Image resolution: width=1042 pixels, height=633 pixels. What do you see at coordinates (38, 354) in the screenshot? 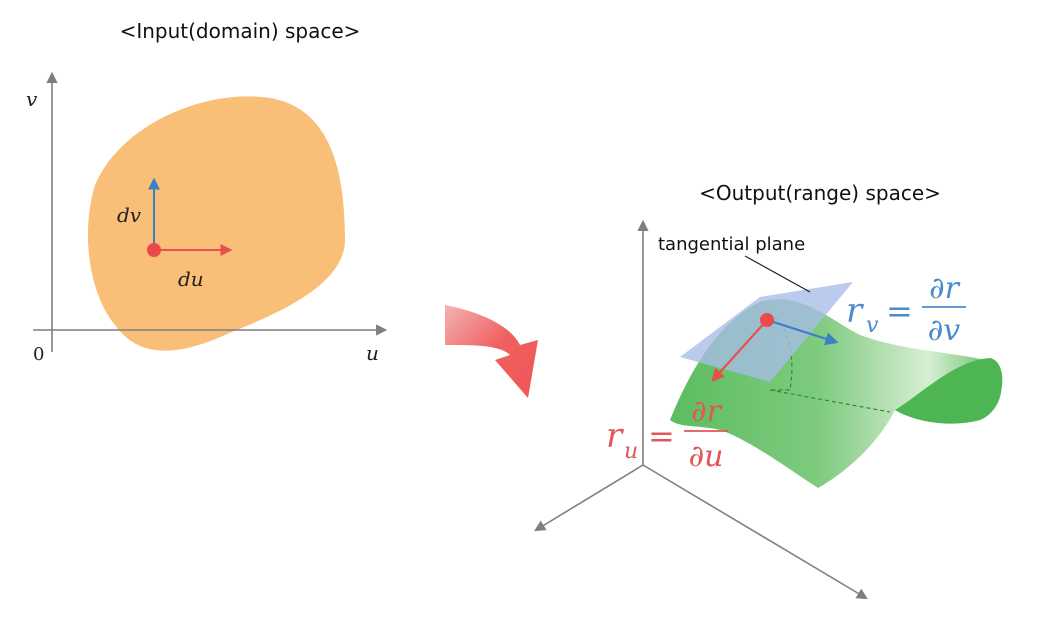
I see `origin-label: 0` at bounding box center [38, 354].